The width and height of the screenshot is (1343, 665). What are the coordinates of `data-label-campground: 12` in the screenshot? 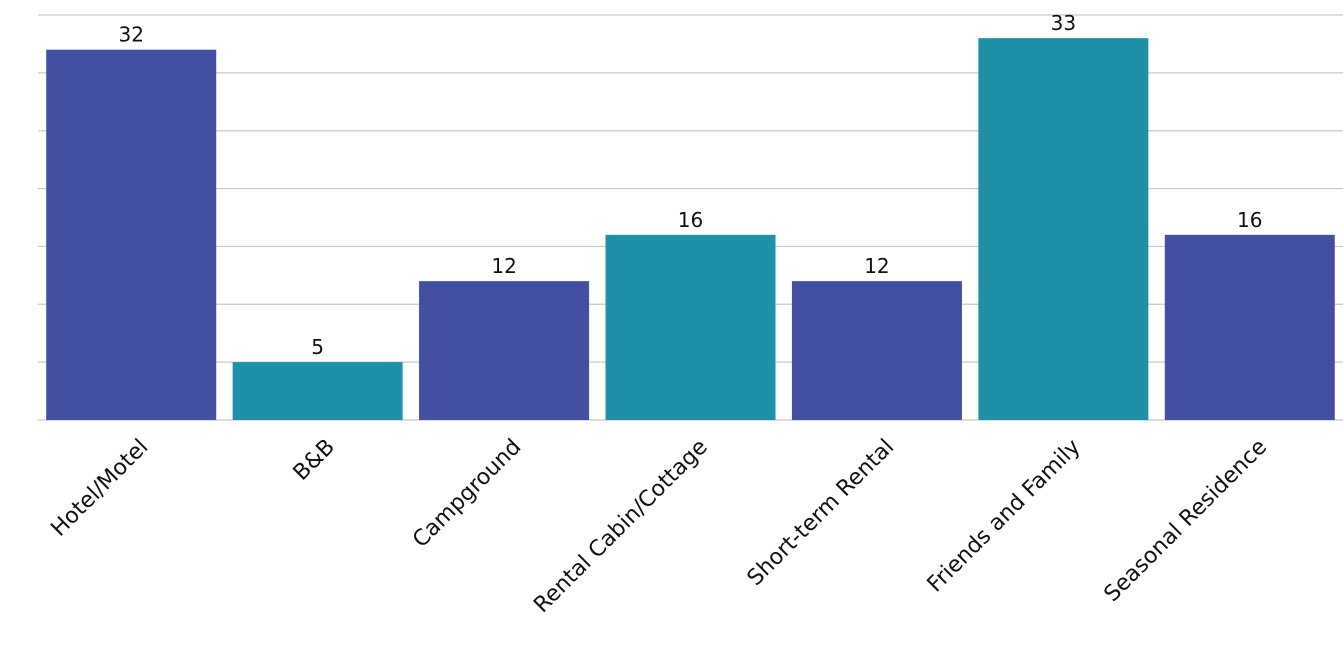 It's located at (503, 266).